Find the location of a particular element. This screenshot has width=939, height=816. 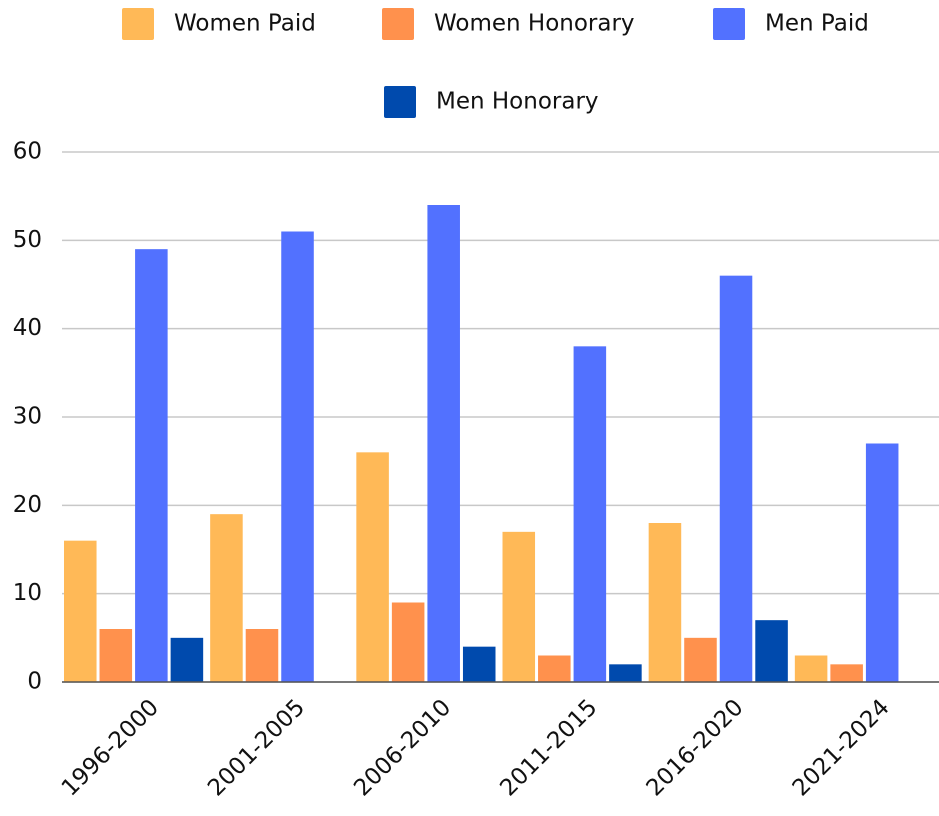

y-tick-label: 10 is located at coordinates (27, 593).